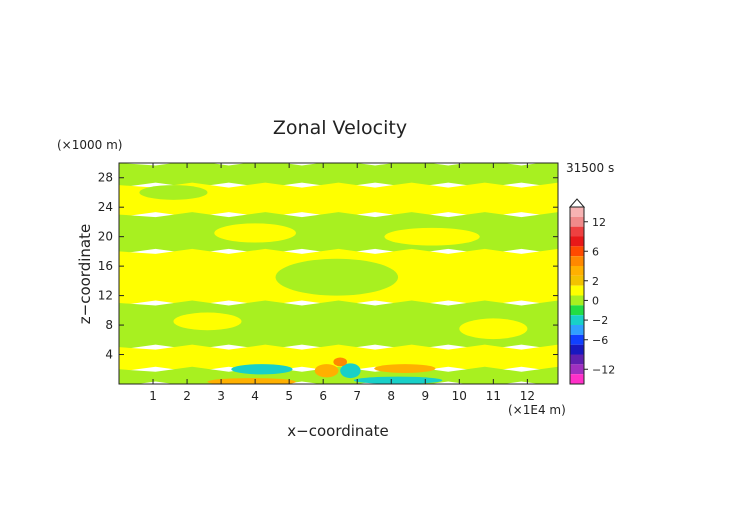 The image size is (752, 532). What do you see at coordinates (357, 396) in the screenshot?
I see `x-tick-label: 7` at bounding box center [357, 396].